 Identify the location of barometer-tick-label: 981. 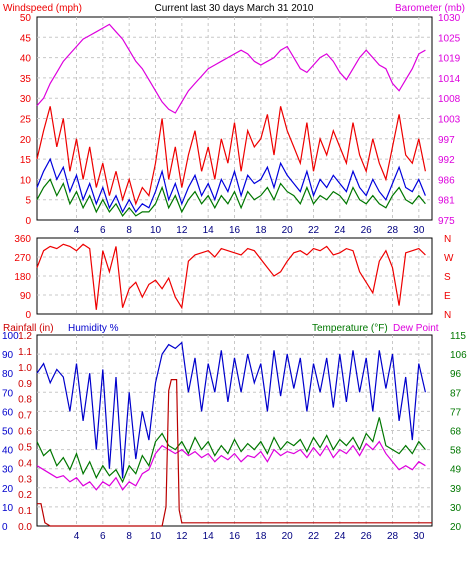
(446, 201).